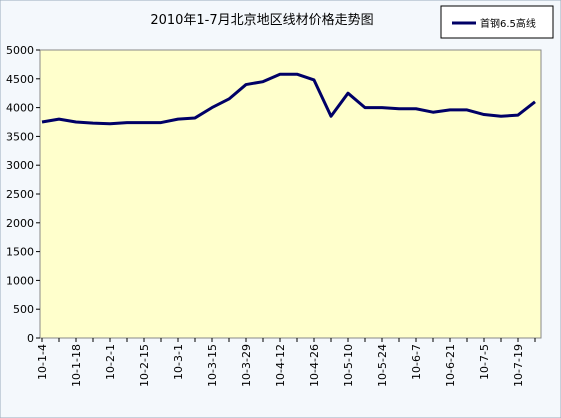 The height and width of the screenshot is (418, 561). I want to click on x-tick-label: 10-2-15, so click(144, 365).